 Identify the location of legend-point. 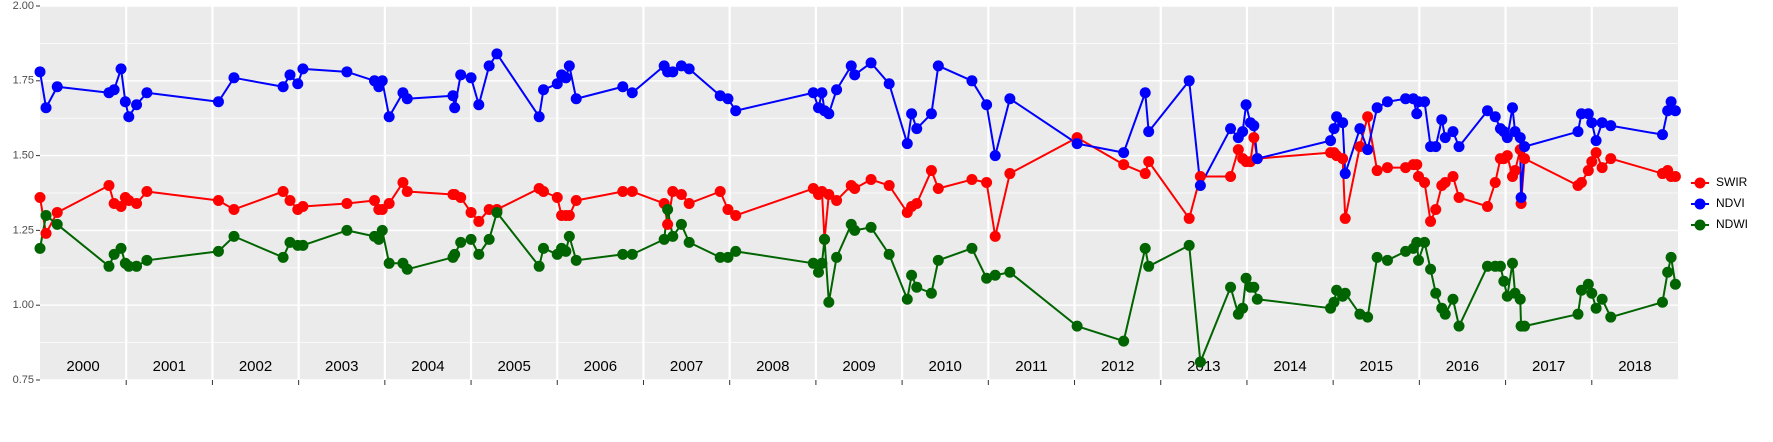
(1700, 225).